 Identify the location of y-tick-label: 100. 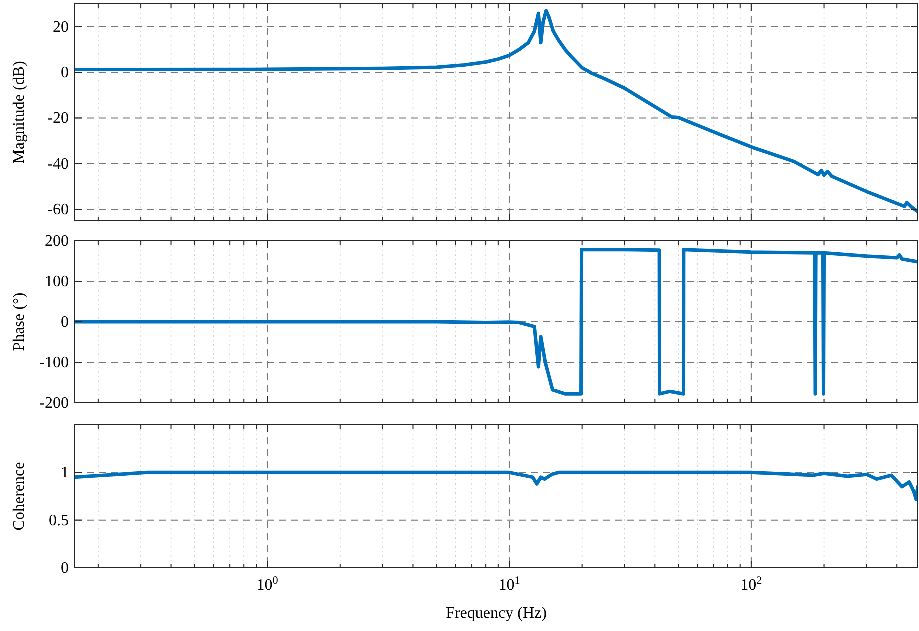
(57, 282).